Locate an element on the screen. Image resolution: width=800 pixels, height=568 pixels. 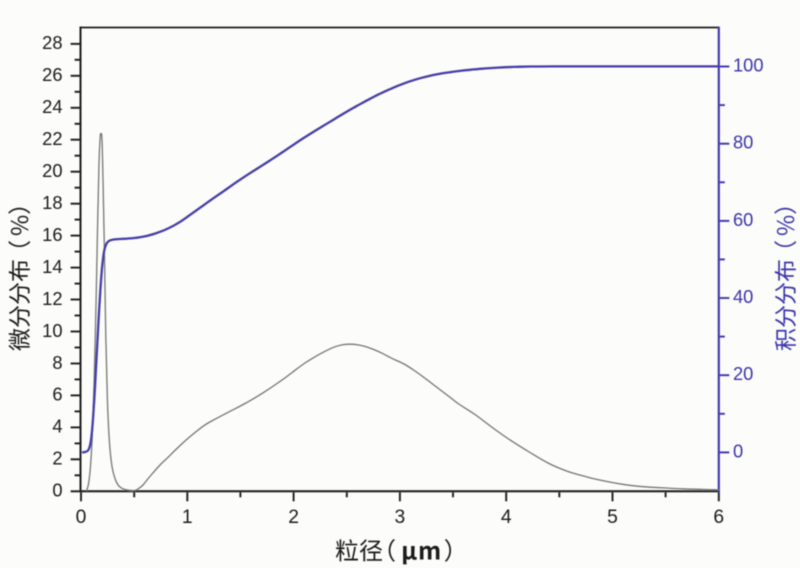
svg-text: 8 is located at coordinates (57, 362).